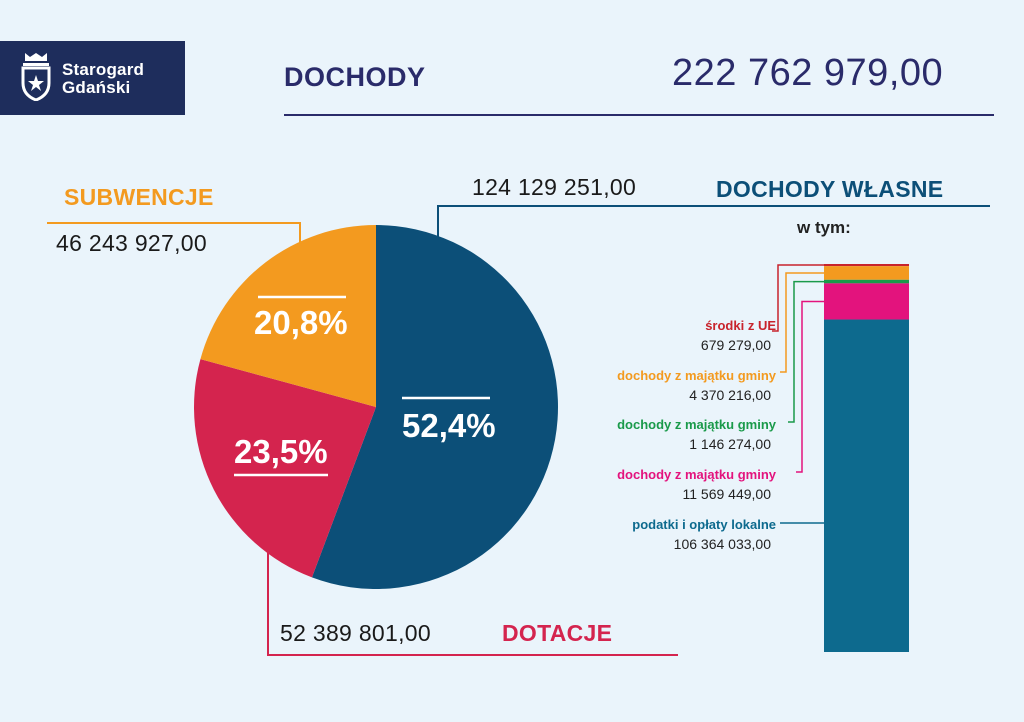 The image size is (1024, 722). Describe the element at coordinates (696, 375) in the screenshot. I see `bar-label-majatek-orange: dochody z majątku gminy` at that location.